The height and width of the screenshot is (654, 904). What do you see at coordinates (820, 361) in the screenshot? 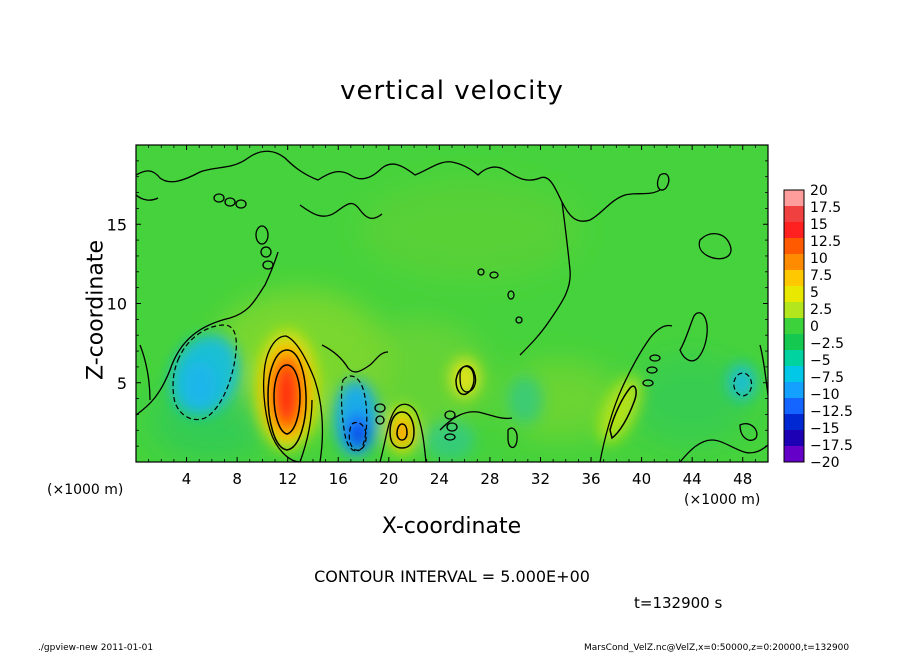
I see `colorbar-label: −5` at bounding box center [820, 361].